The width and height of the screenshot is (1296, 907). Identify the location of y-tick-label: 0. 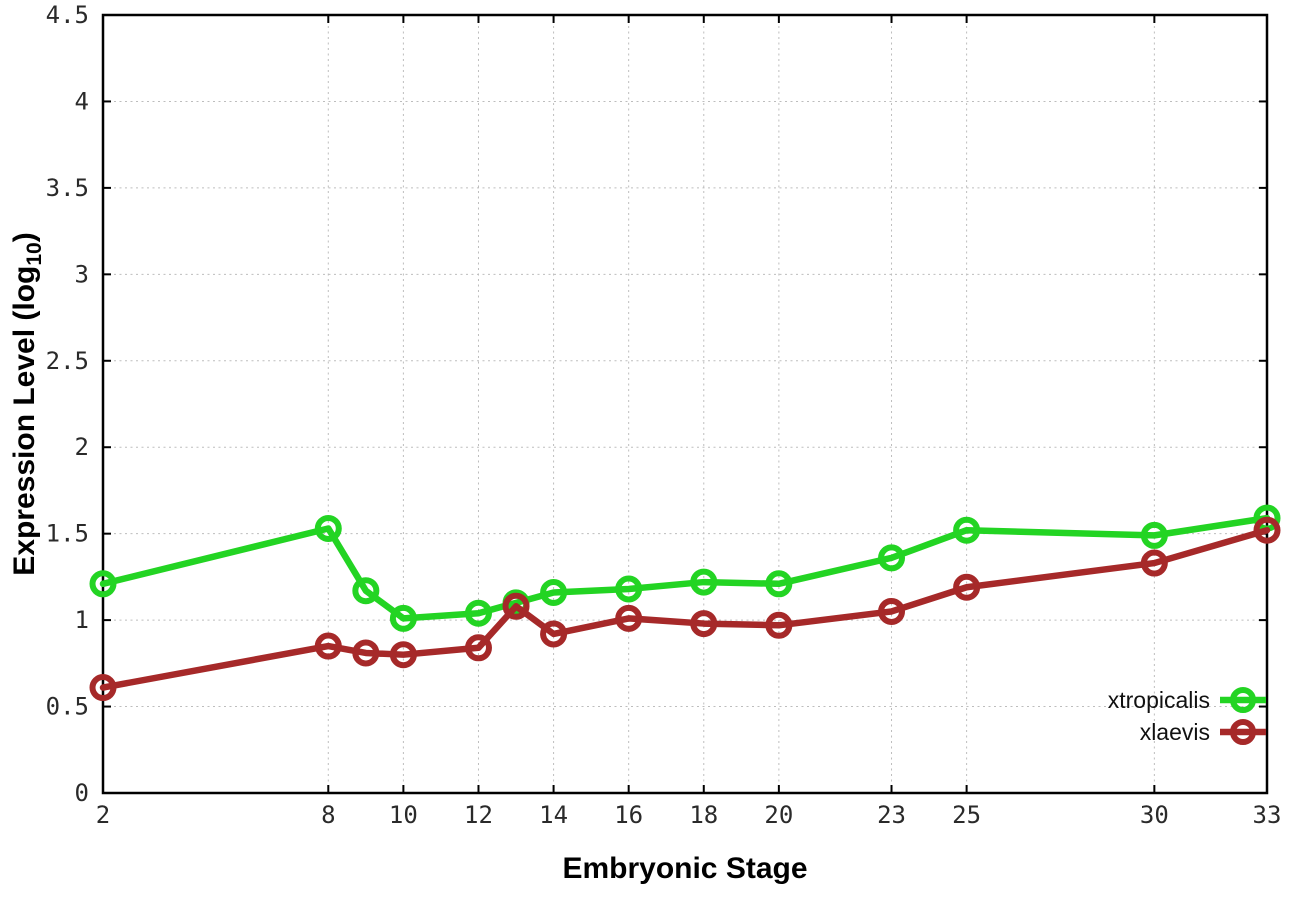
(82, 793).